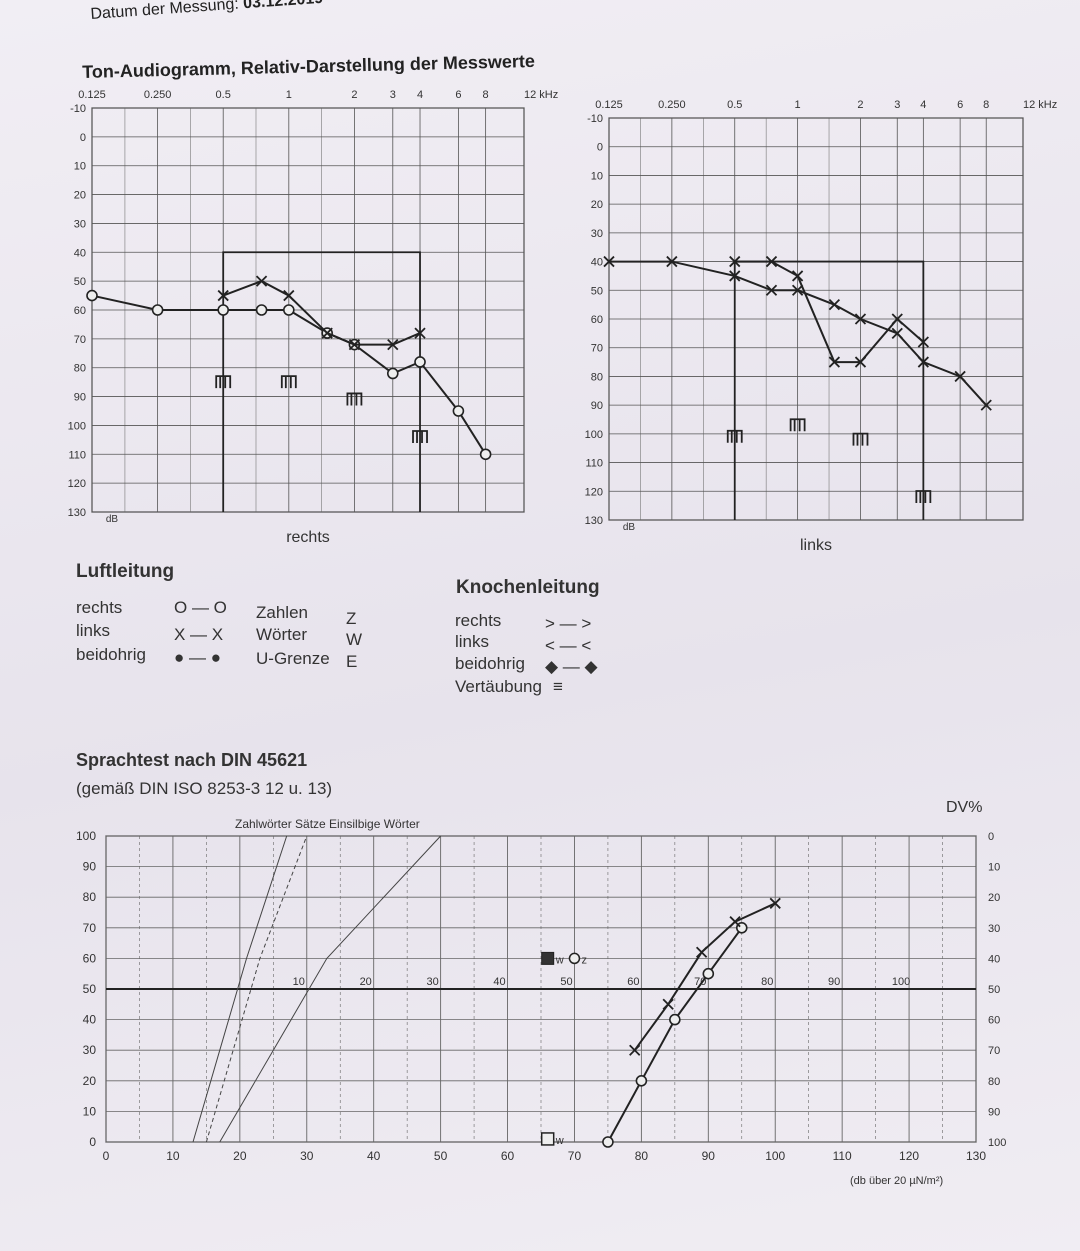 This screenshot has width=1080, height=1251. Describe the element at coordinates (393, 95) in the screenshot. I see `rechts-freq-label: 3` at that location.